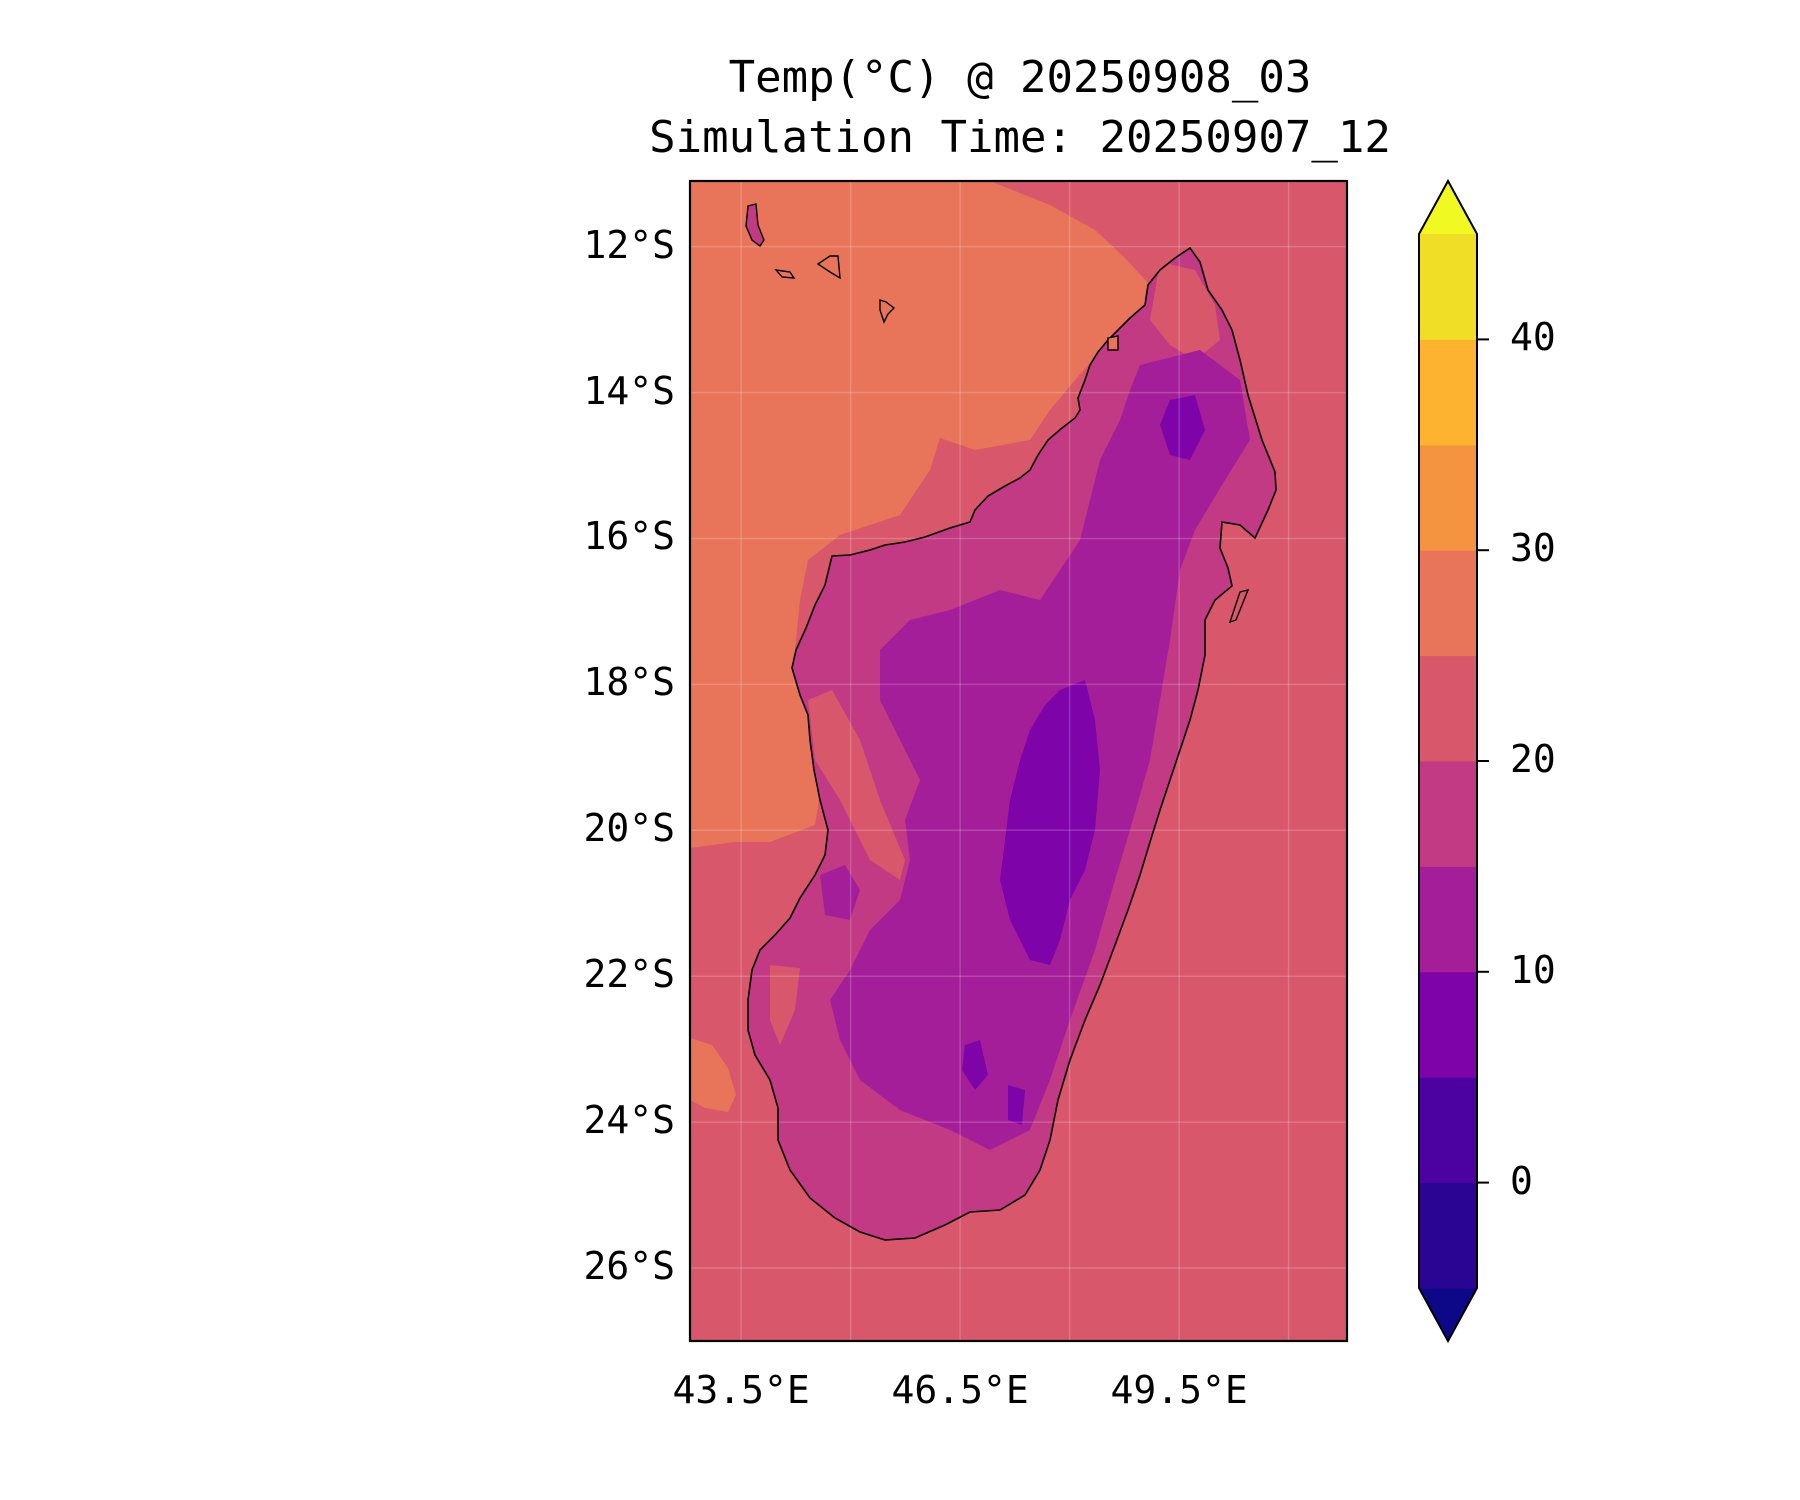 Image resolution: width=1800 pixels, height=1500 pixels. I want to click on land-band-20-25-north, so click(1185, 311).